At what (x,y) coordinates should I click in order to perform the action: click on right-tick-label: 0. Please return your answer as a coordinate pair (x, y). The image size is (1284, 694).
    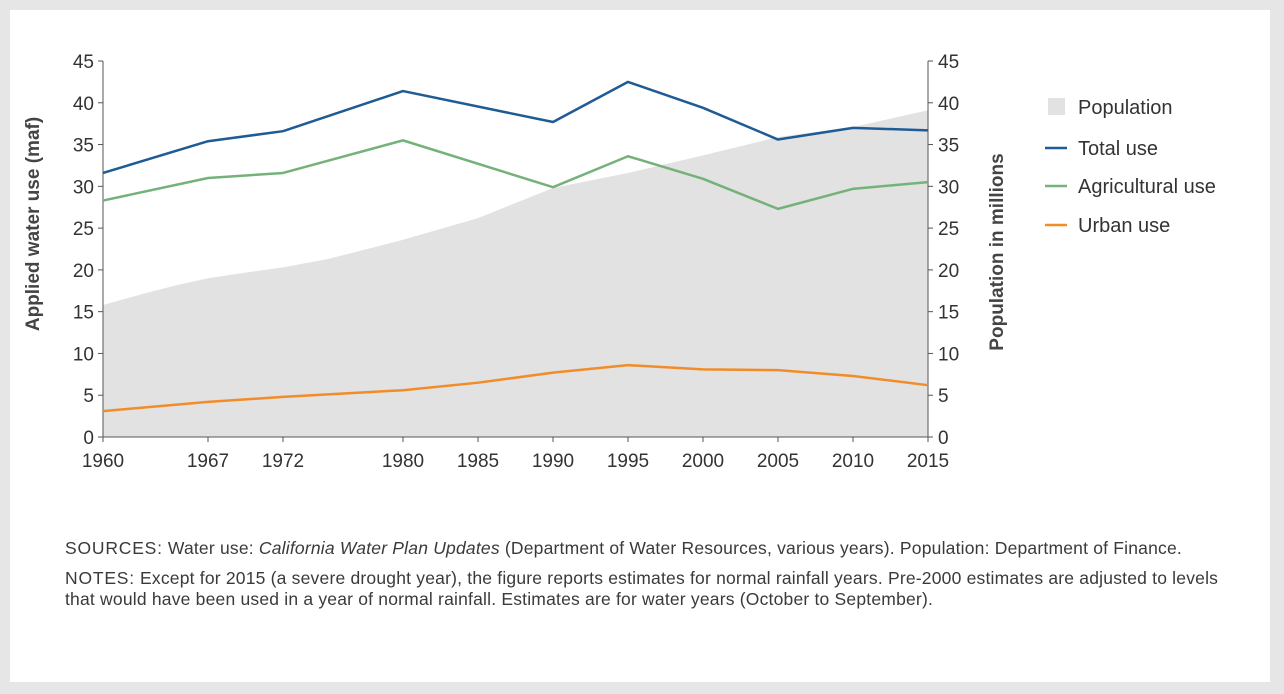
    Looking at the image, I should click on (943, 438).